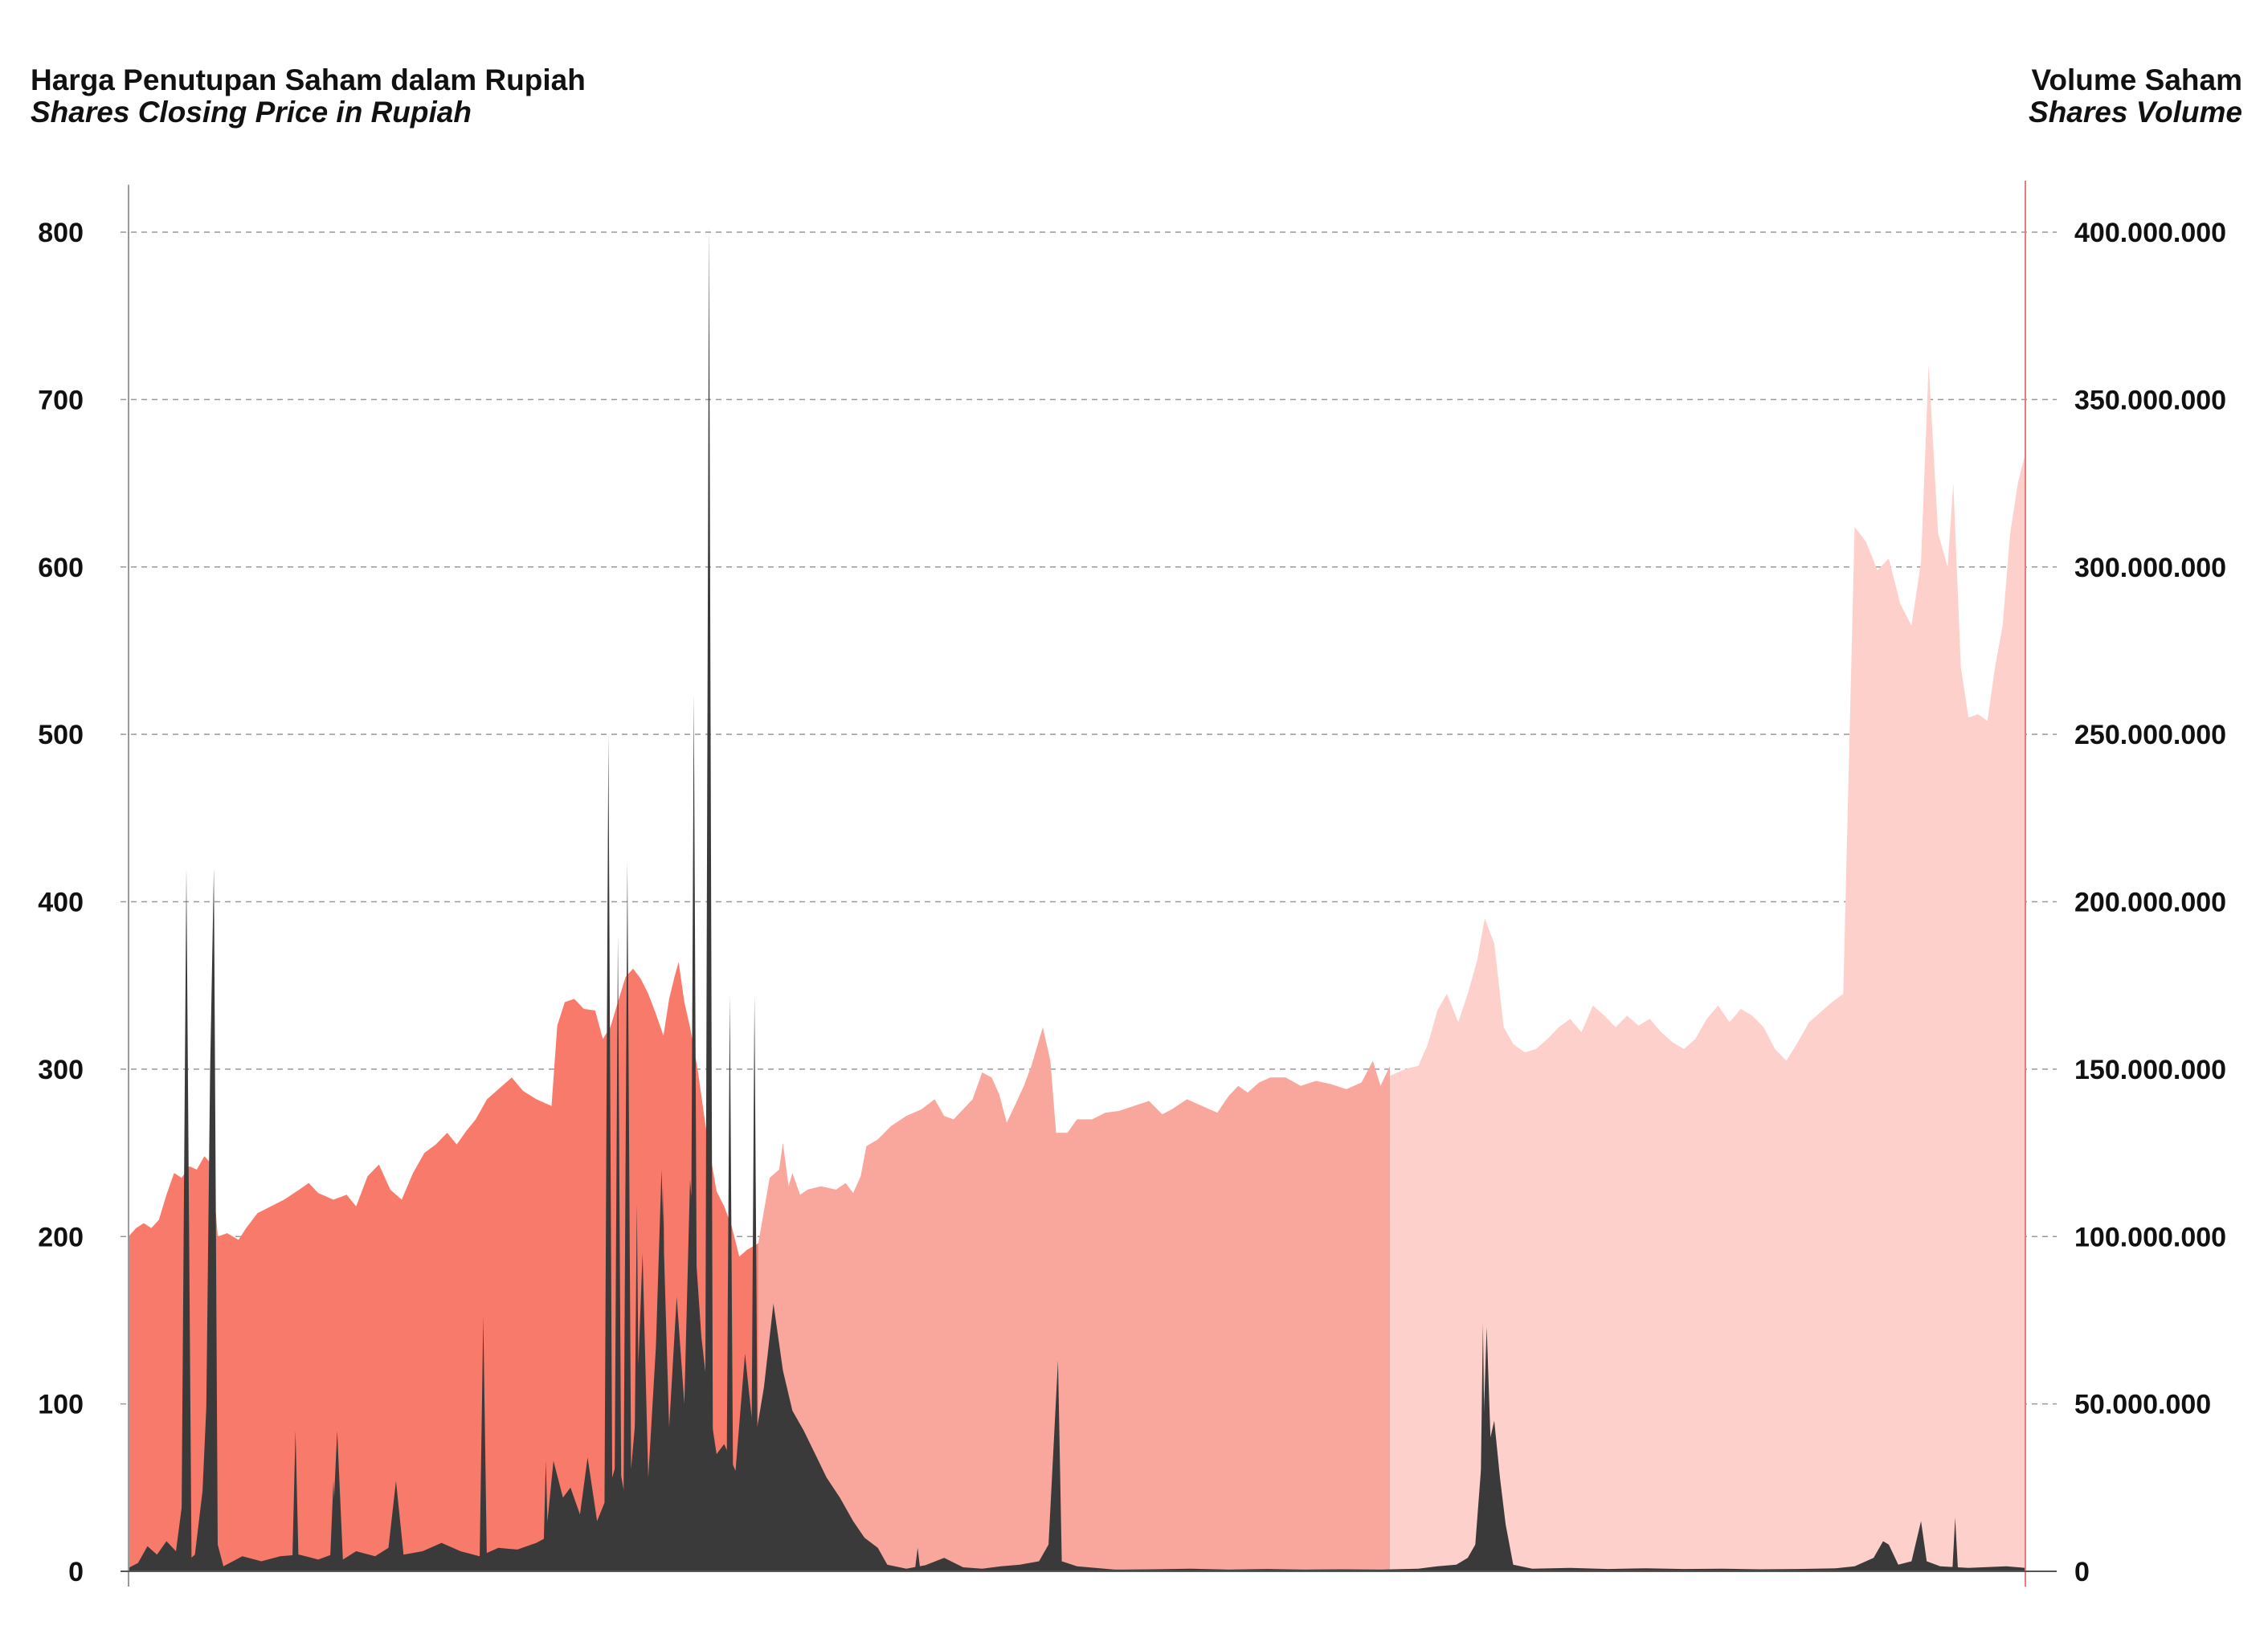 The image size is (2268, 1642). What do you see at coordinates (61, 568) in the screenshot?
I see `left-tick-label: 600` at bounding box center [61, 568].